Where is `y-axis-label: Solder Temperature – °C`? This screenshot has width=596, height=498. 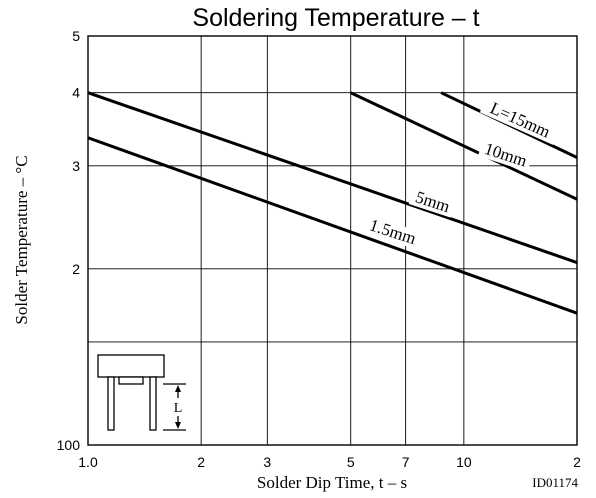
y-axis-label: Solder Temperature – °C is located at coordinates (21, 239).